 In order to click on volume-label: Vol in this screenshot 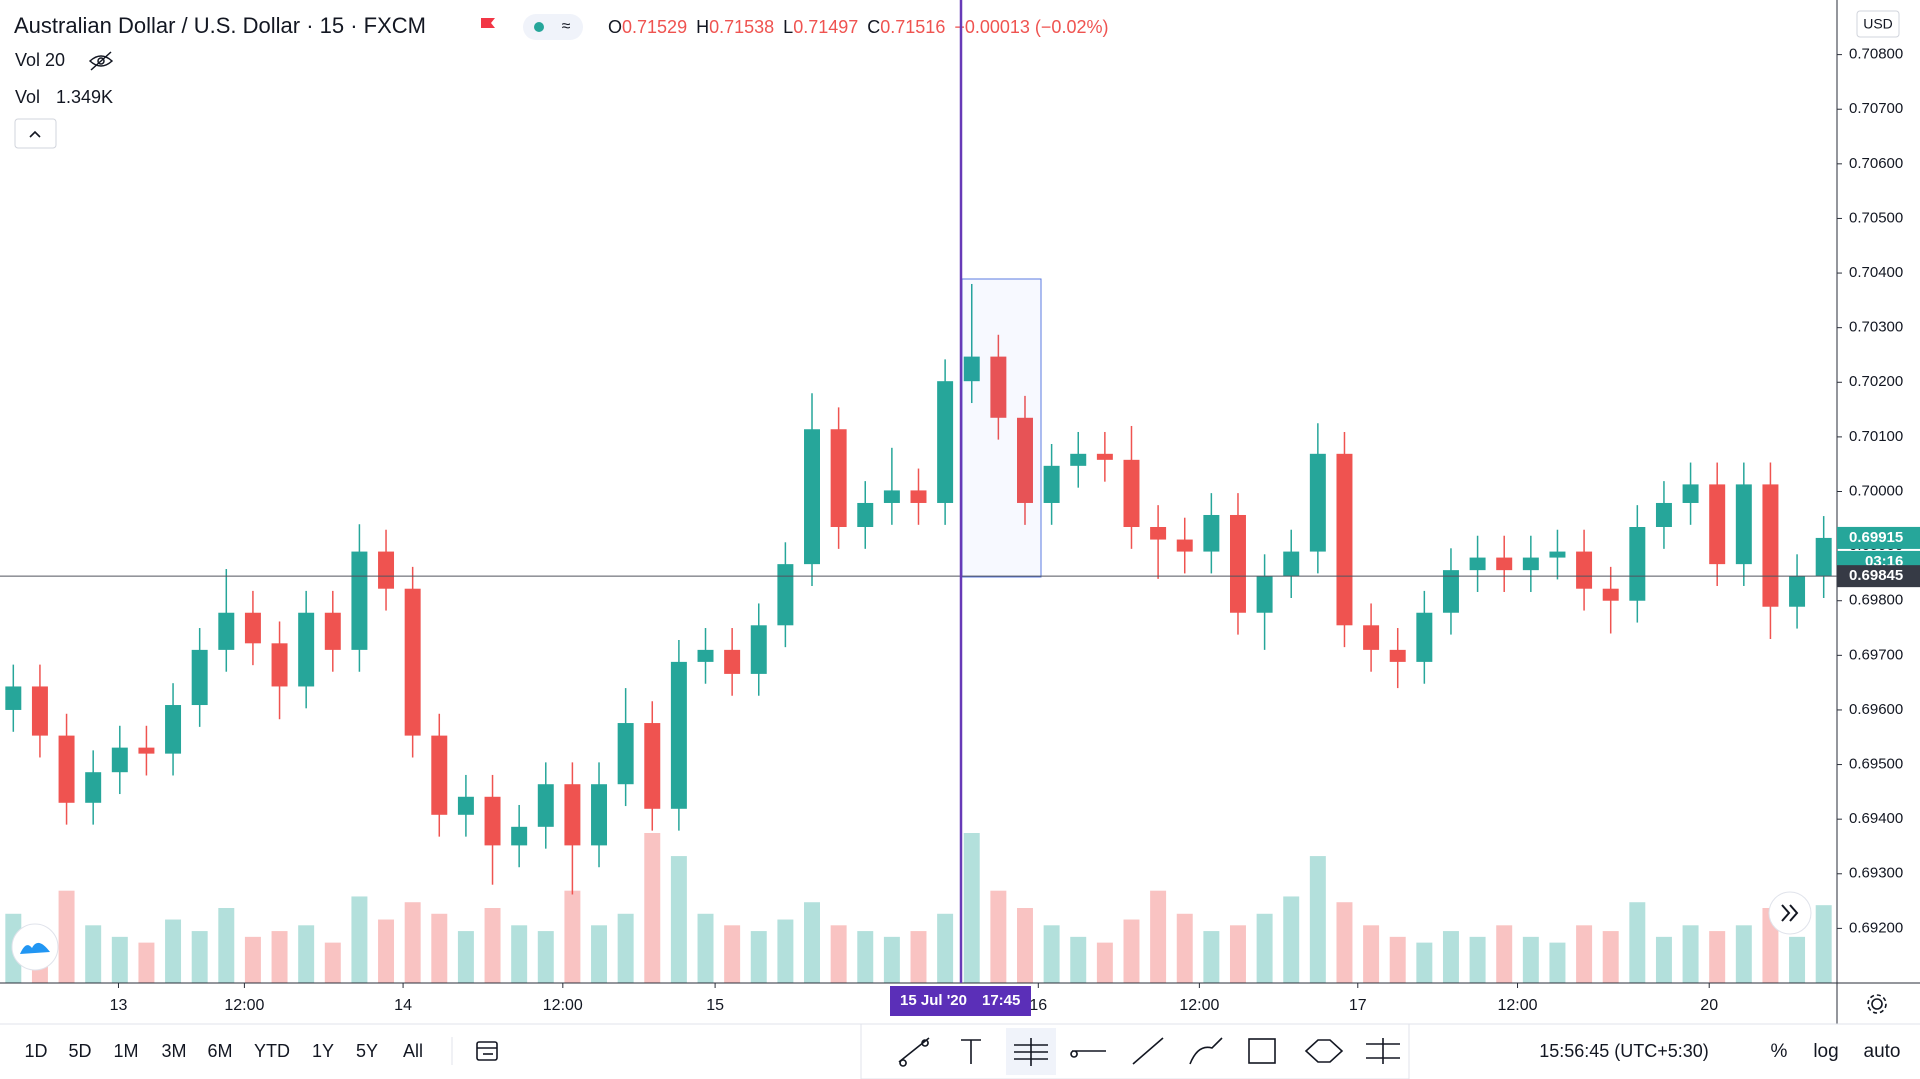, I will do `click(27, 97)`.